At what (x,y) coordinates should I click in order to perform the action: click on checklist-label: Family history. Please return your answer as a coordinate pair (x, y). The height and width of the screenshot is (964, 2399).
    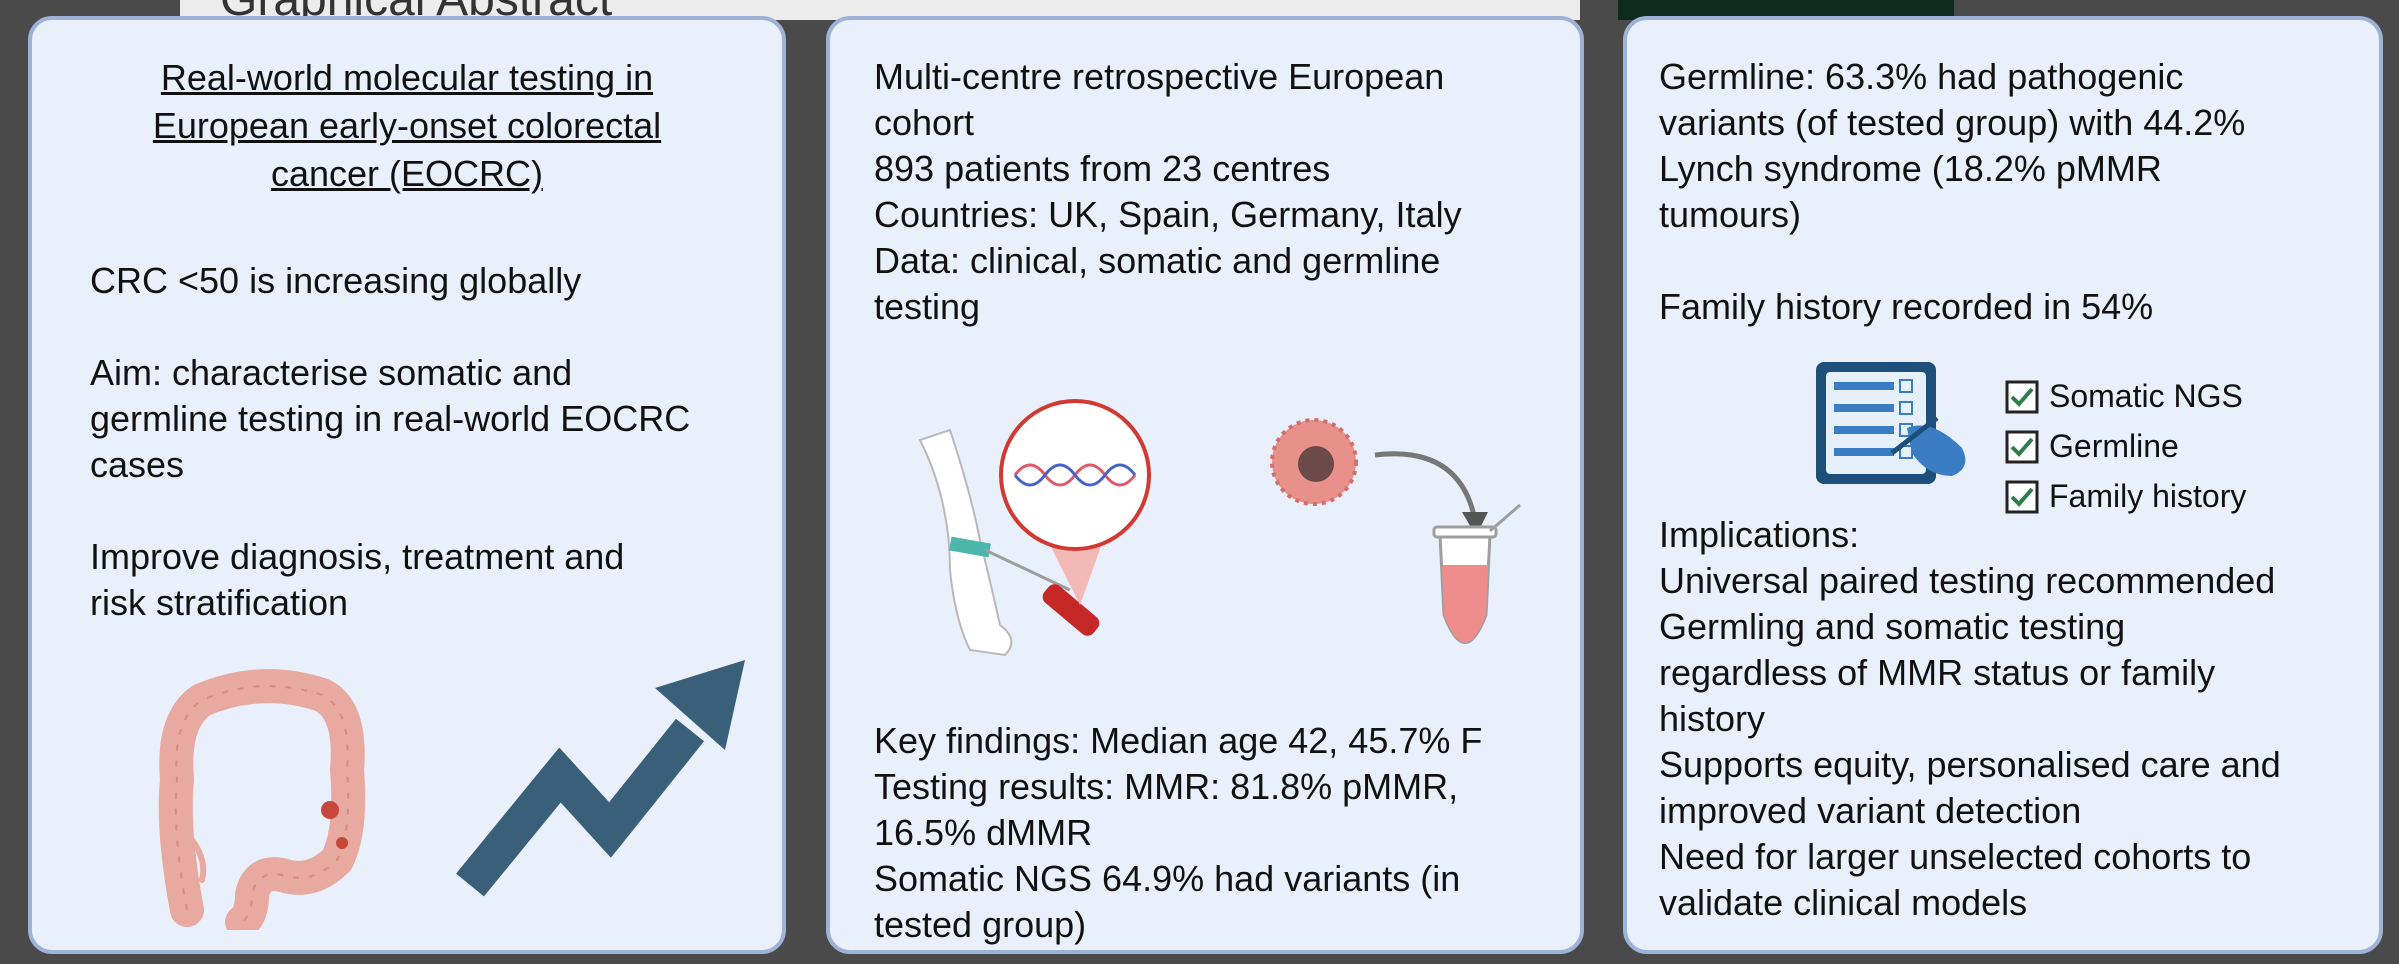
    Looking at the image, I should click on (2148, 496).